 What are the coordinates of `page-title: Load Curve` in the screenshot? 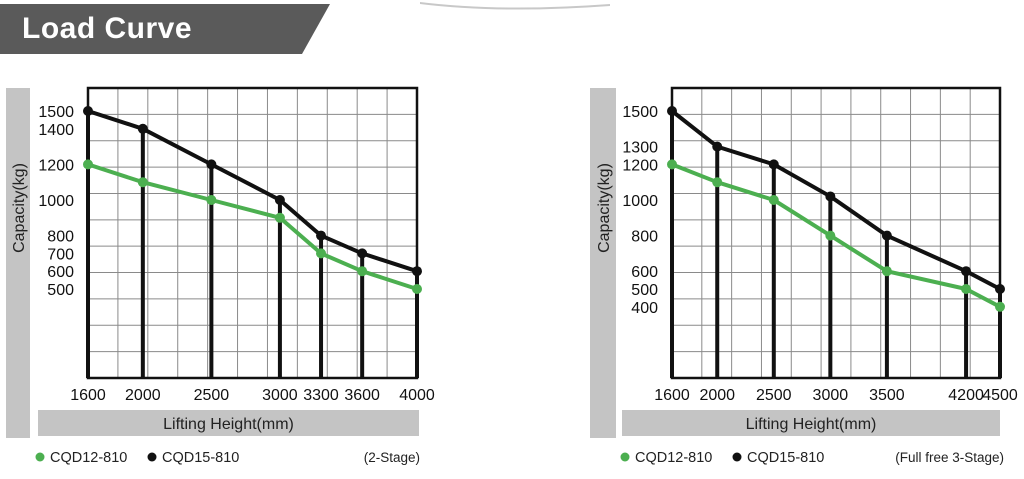 It's located at (107, 28).